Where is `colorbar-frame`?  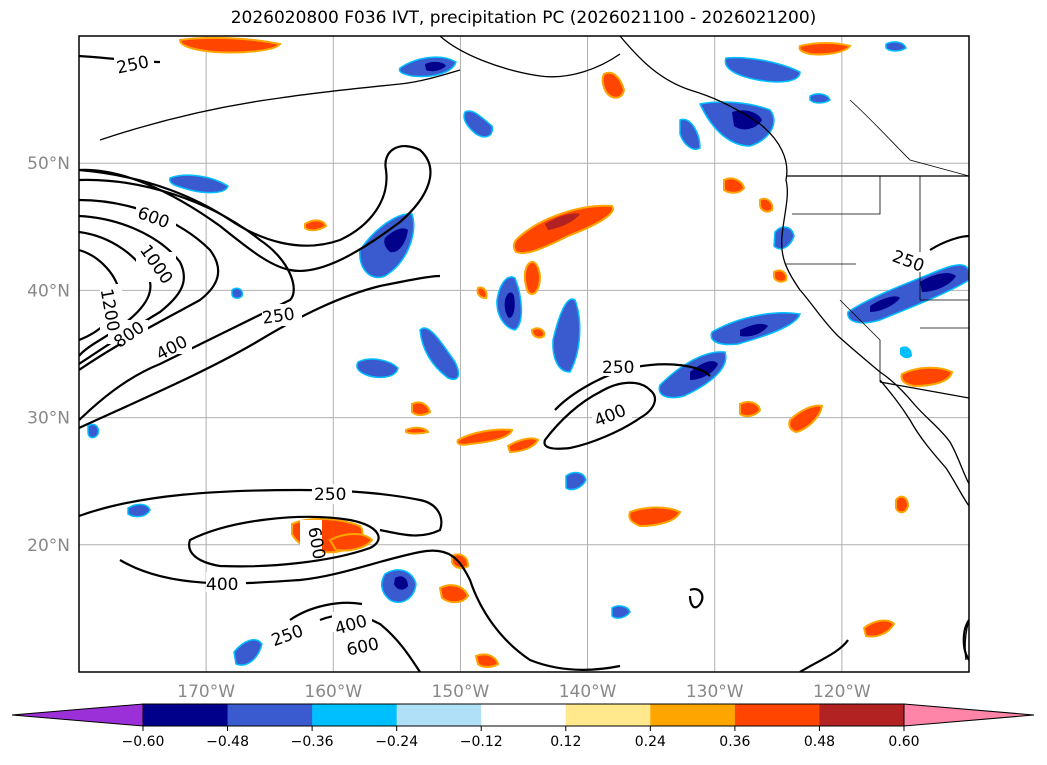 colorbar-frame is located at coordinates (523, 715).